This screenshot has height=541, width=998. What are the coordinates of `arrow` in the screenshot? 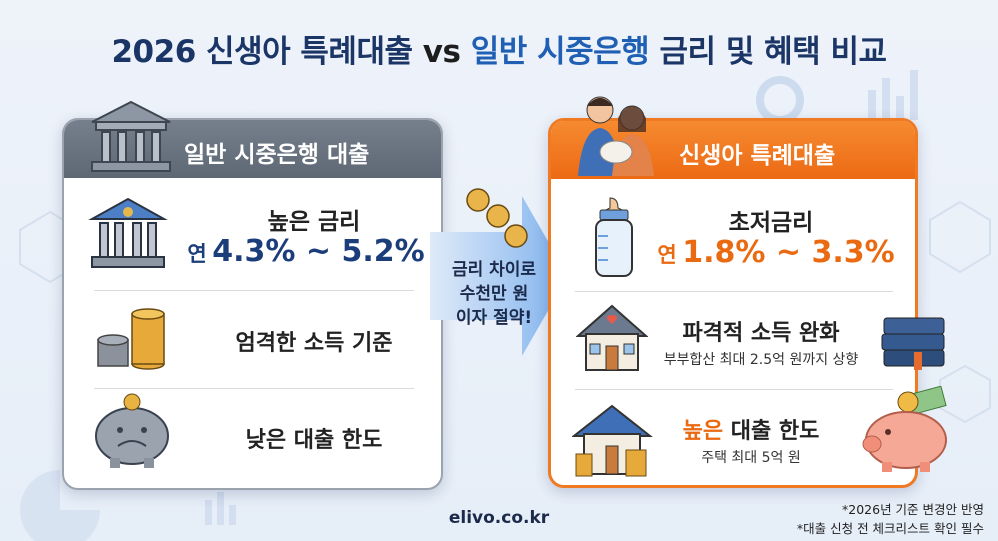 It's located at (499, 272).